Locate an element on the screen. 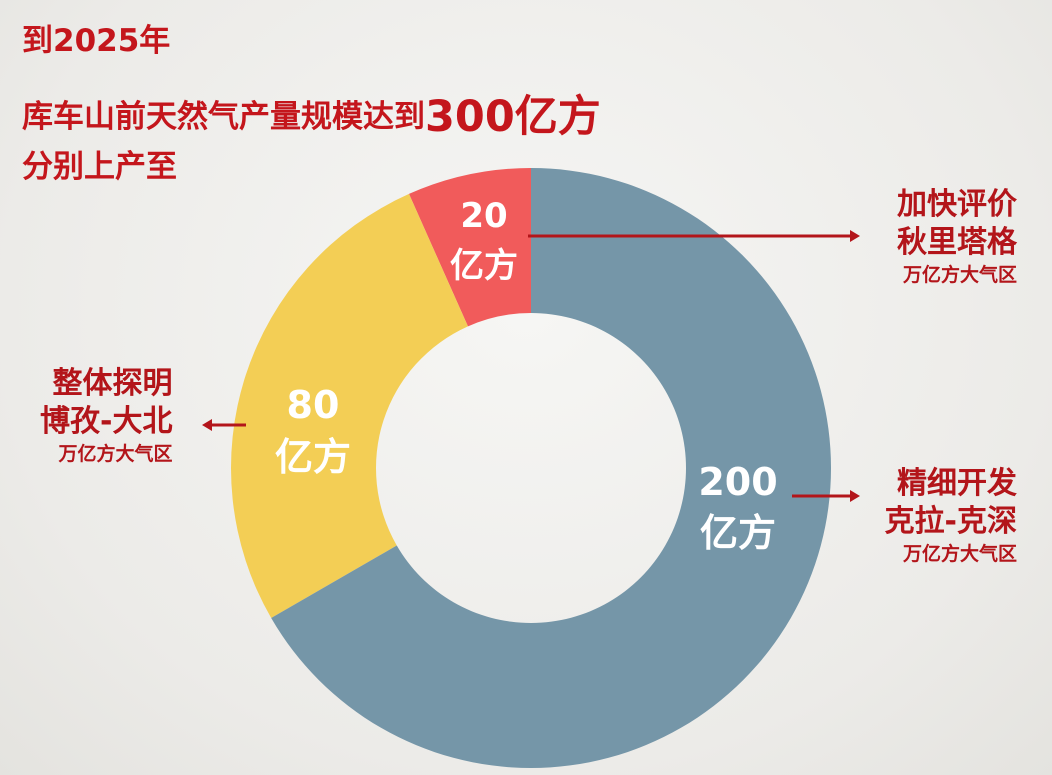 The height and width of the screenshot is (775, 1052). slice-label-small-unit: 亿方 is located at coordinates (484, 266).